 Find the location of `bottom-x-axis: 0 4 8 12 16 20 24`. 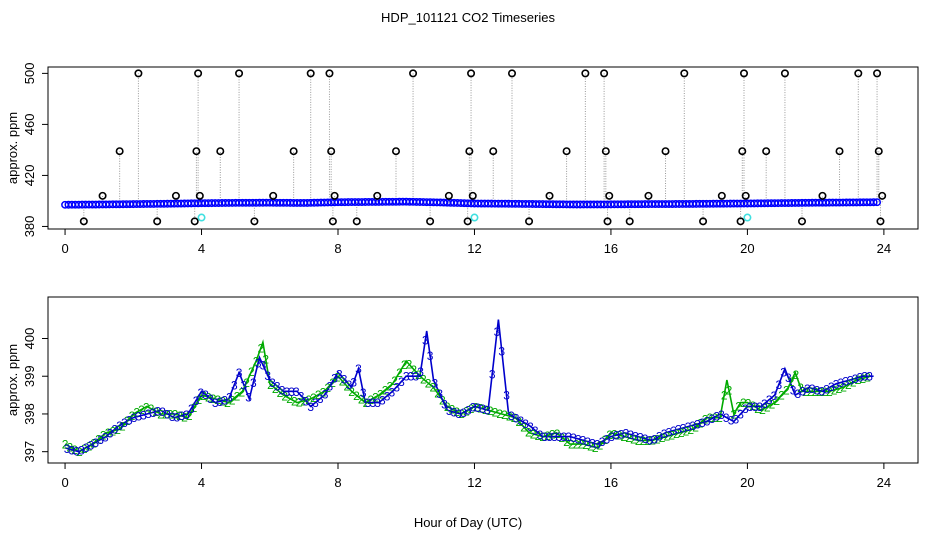

bottom-x-axis: 0 4 8 12 16 20 24 is located at coordinates (476, 476).